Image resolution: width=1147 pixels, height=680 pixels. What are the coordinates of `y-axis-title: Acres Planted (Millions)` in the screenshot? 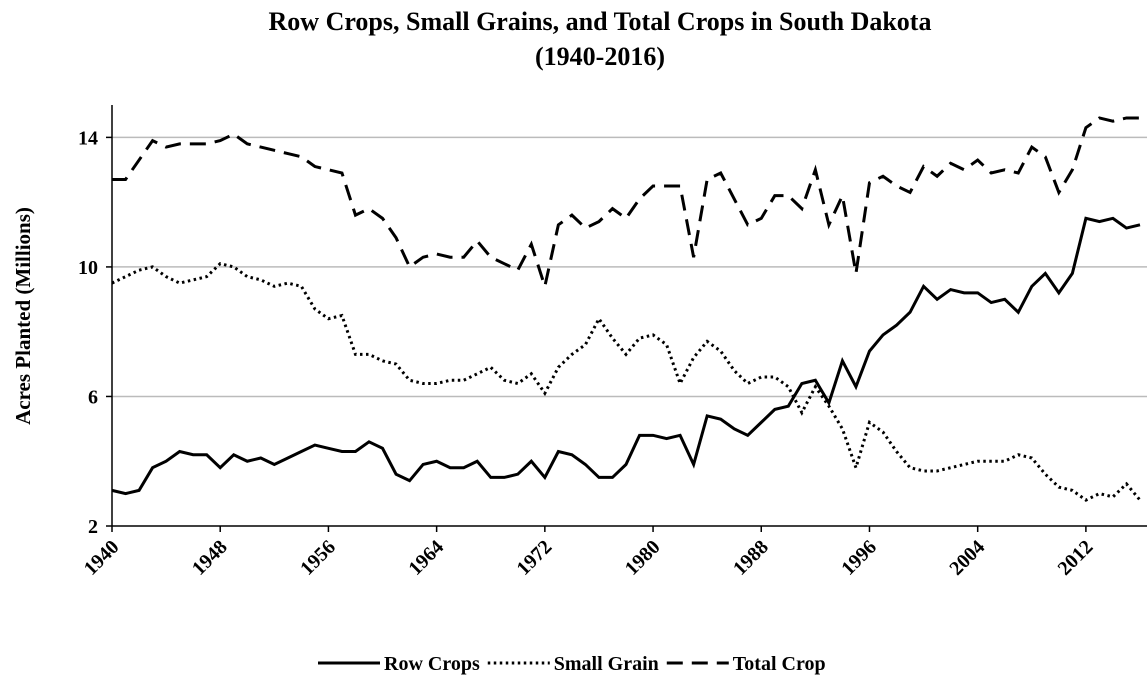 It's located at (23, 316).